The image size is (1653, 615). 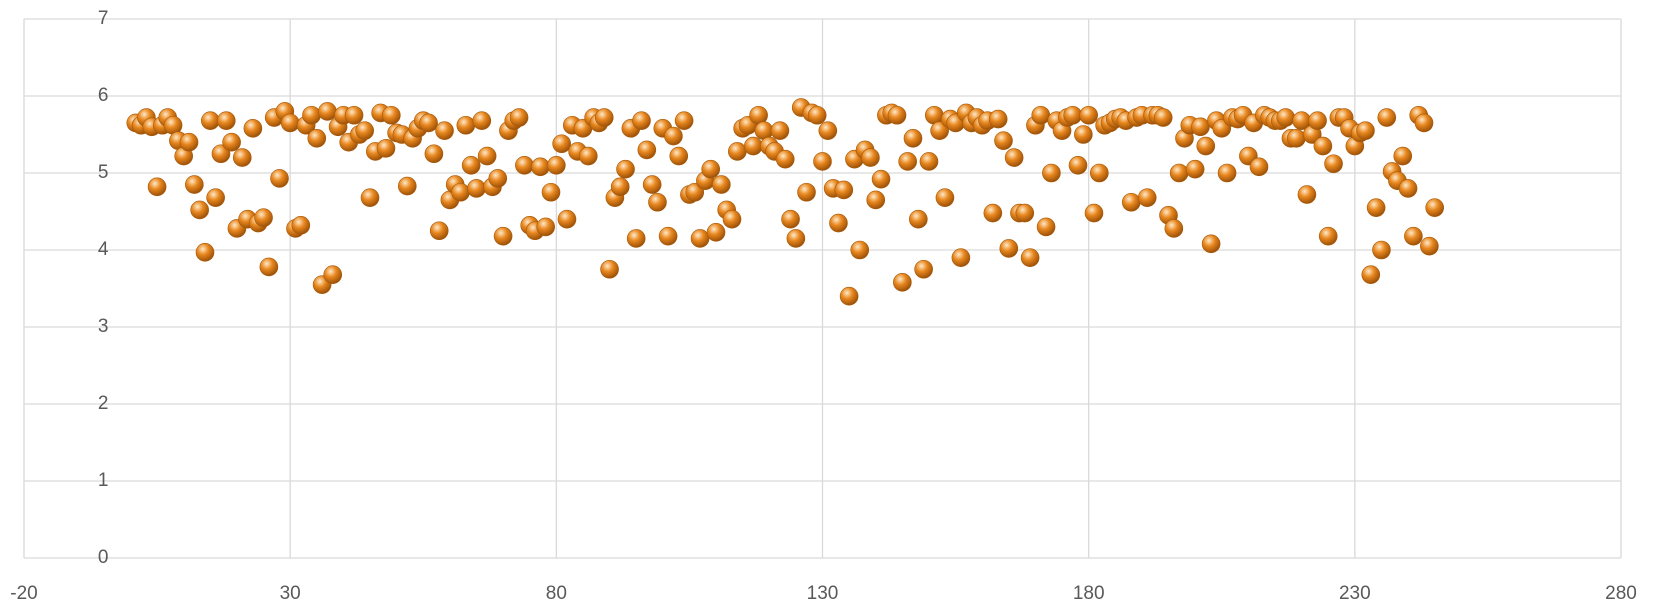 I want to click on x-tick-label: 80, so click(x=556, y=593).